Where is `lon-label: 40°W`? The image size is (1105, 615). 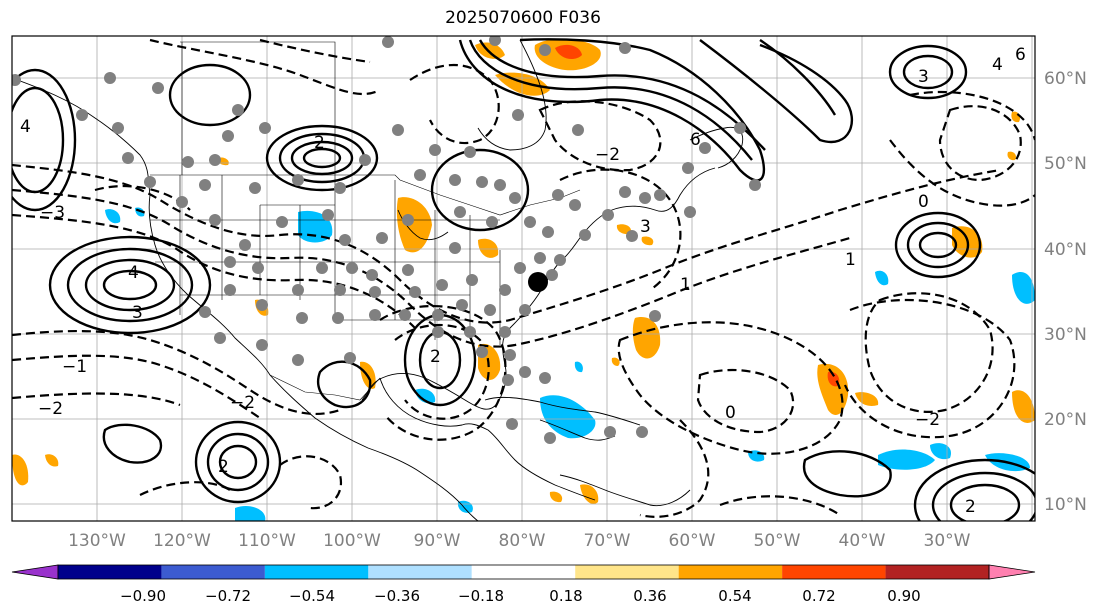
lon-label: 40°W is located at coordinates (862, 541).